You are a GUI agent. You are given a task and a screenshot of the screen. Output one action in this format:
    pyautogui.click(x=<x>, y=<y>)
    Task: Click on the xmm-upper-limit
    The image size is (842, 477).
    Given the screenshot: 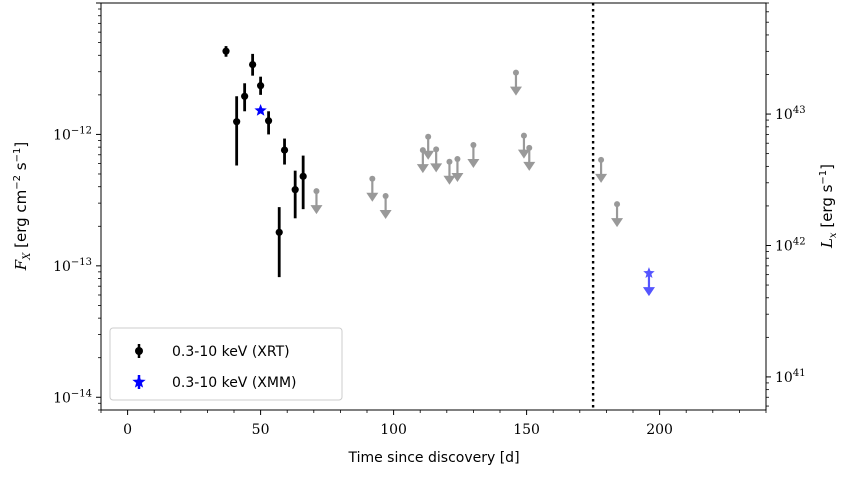 What is the action you would take?
    pyautogui.click(x=648, y=282)
    